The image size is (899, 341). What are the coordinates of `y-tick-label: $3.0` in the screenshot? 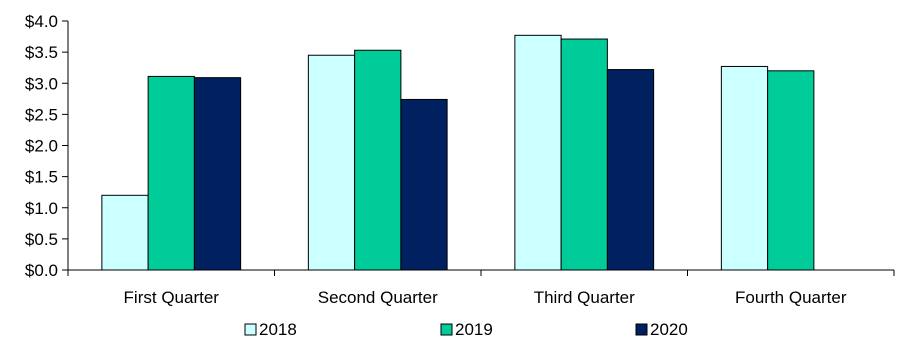 It's located at (41, 83).